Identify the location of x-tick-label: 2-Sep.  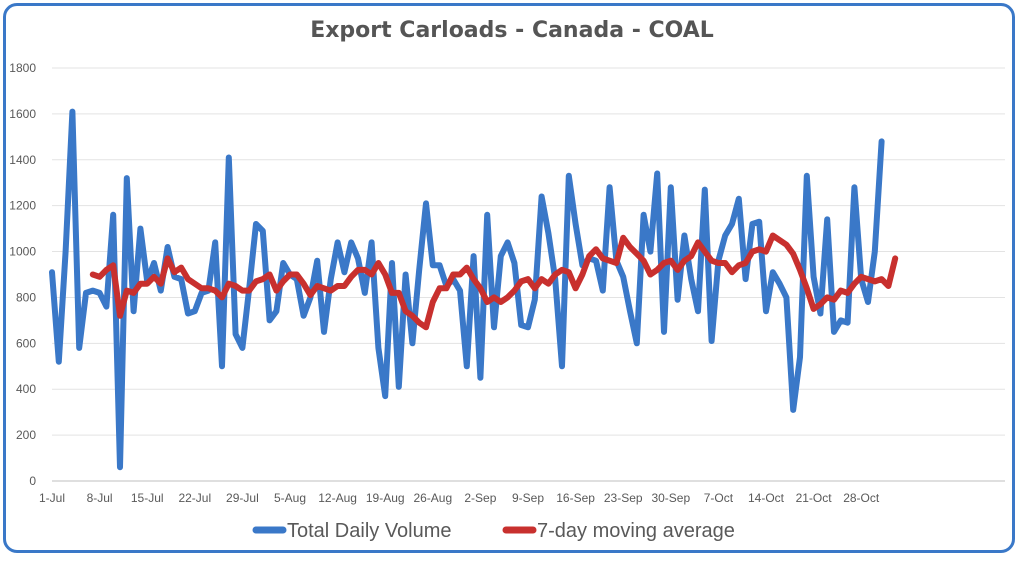
(480, 498).